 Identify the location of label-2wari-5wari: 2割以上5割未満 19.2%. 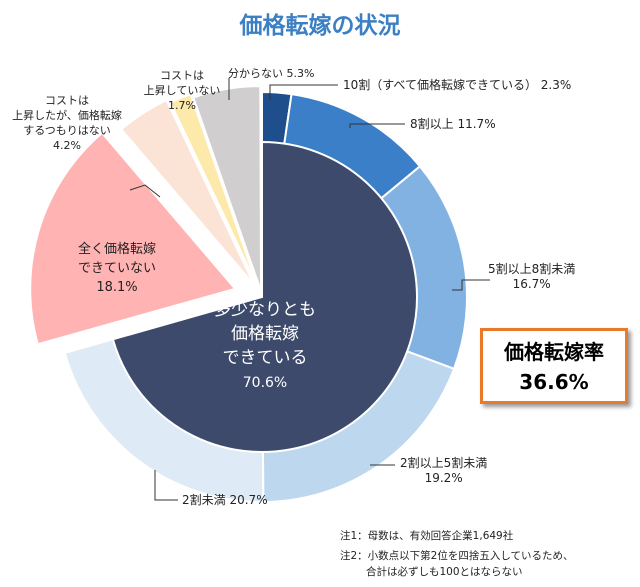
(444, 470).